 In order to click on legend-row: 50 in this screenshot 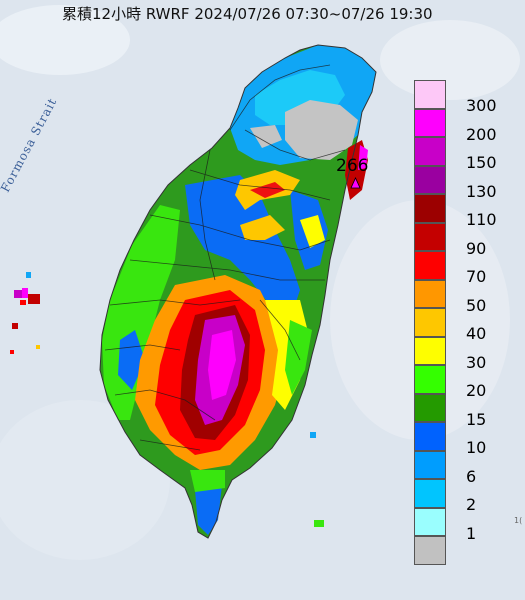, I will do `click(464, 297)`.